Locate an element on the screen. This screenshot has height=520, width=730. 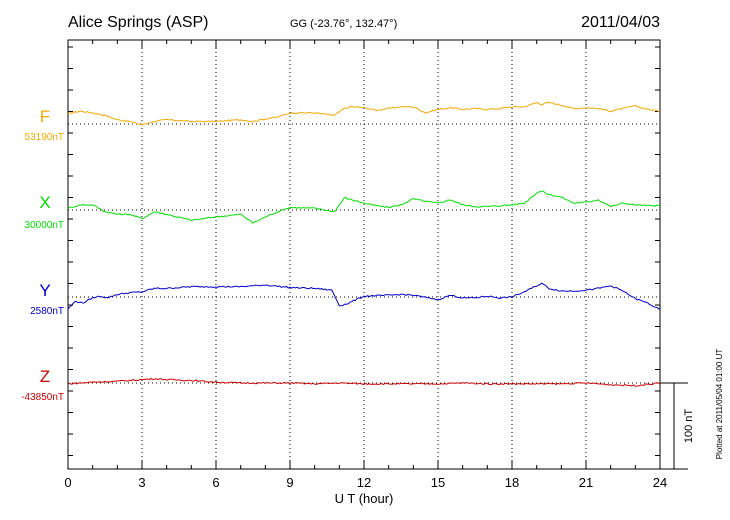
x-tick-label: 12 is located at coordinates (364, 482).